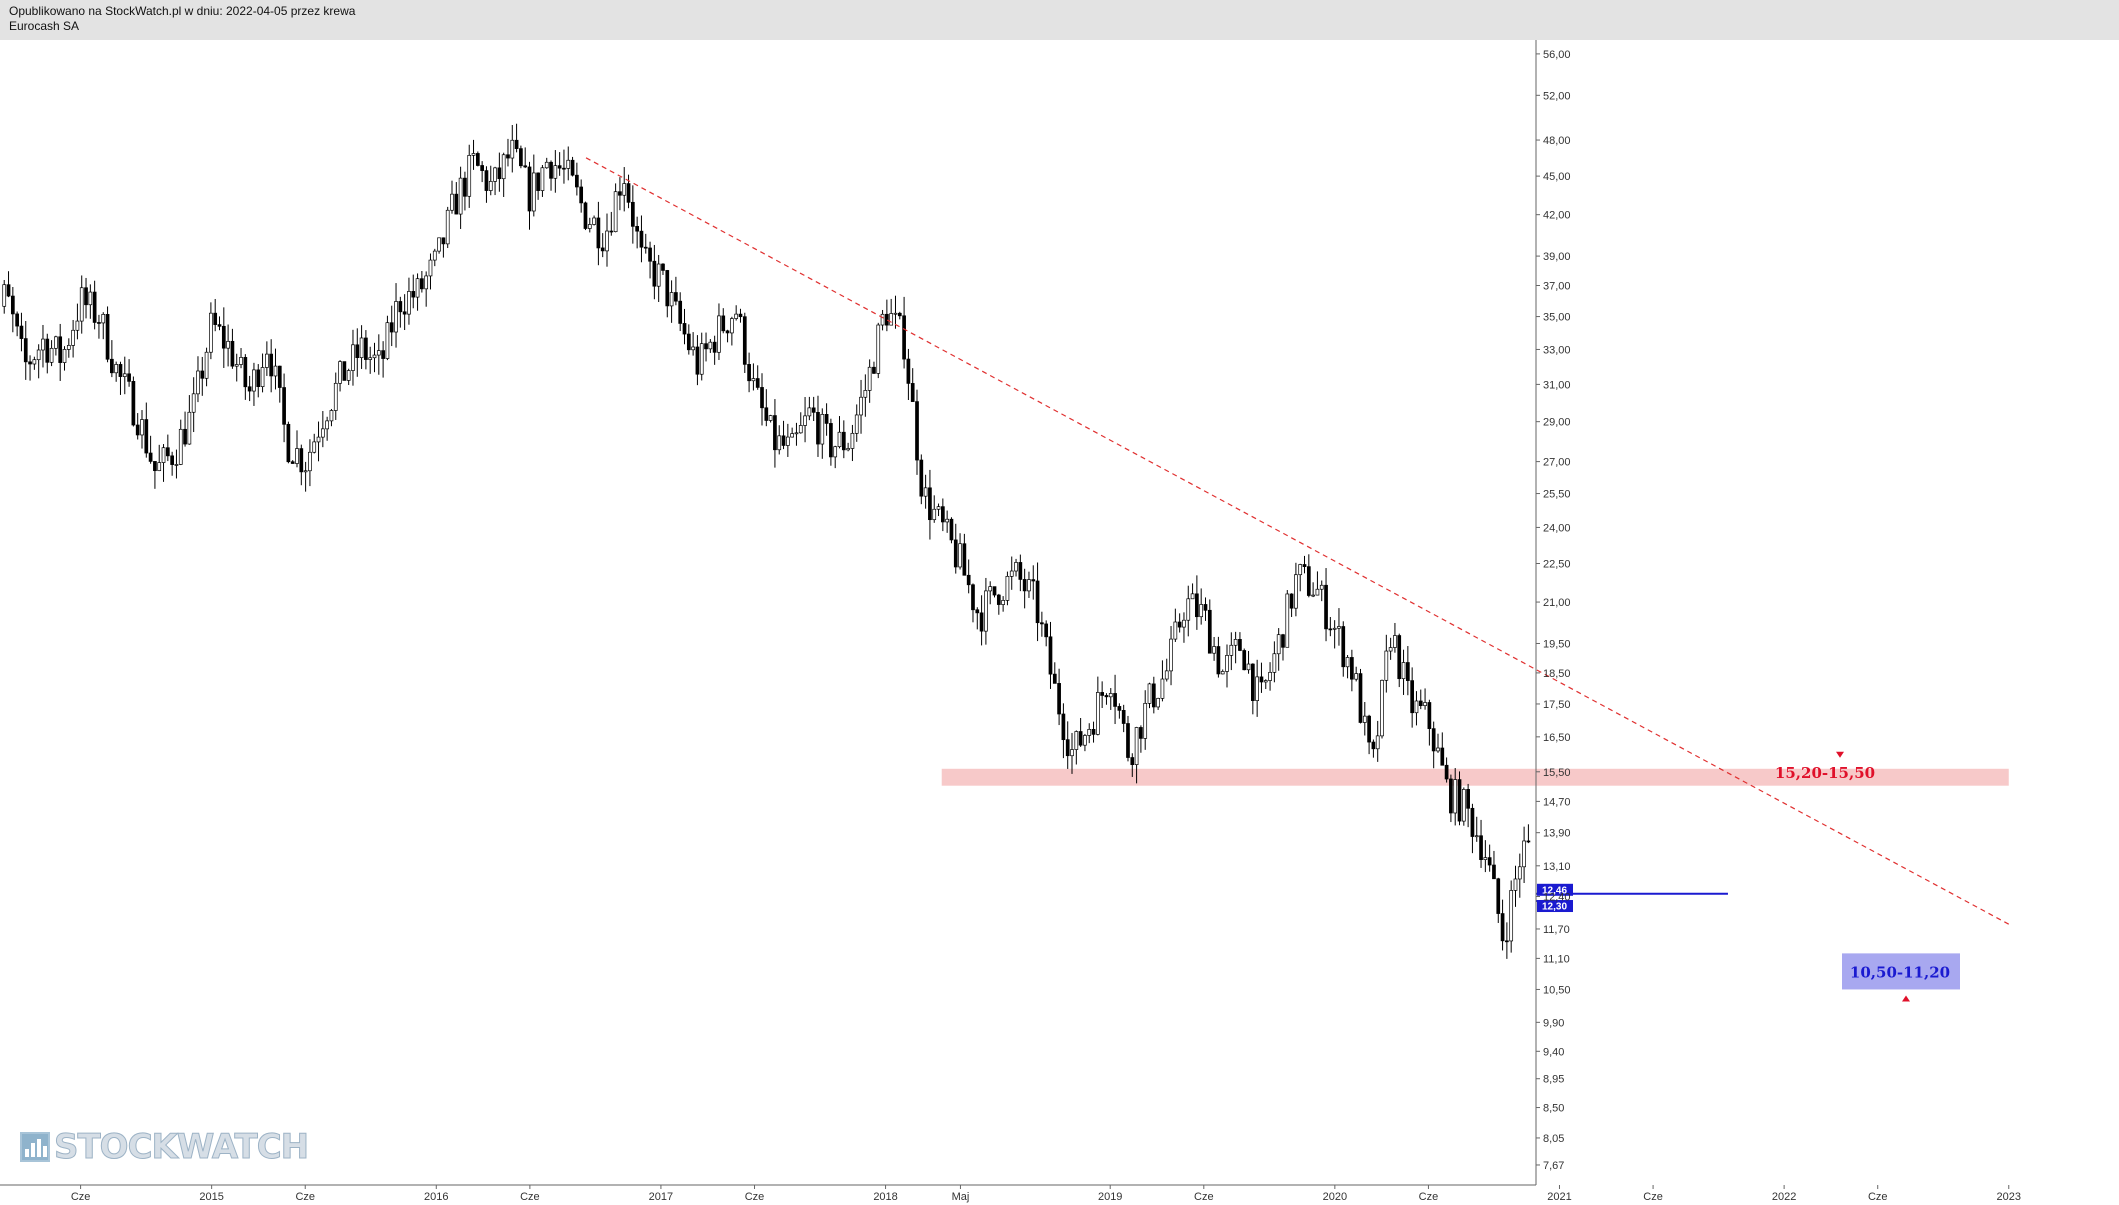 The height and width of the screenshot is (1205, 2119). Describe the element at coordinates (211, 1197) in the screenshot. I see `x-tick-label: 2015` at that location.